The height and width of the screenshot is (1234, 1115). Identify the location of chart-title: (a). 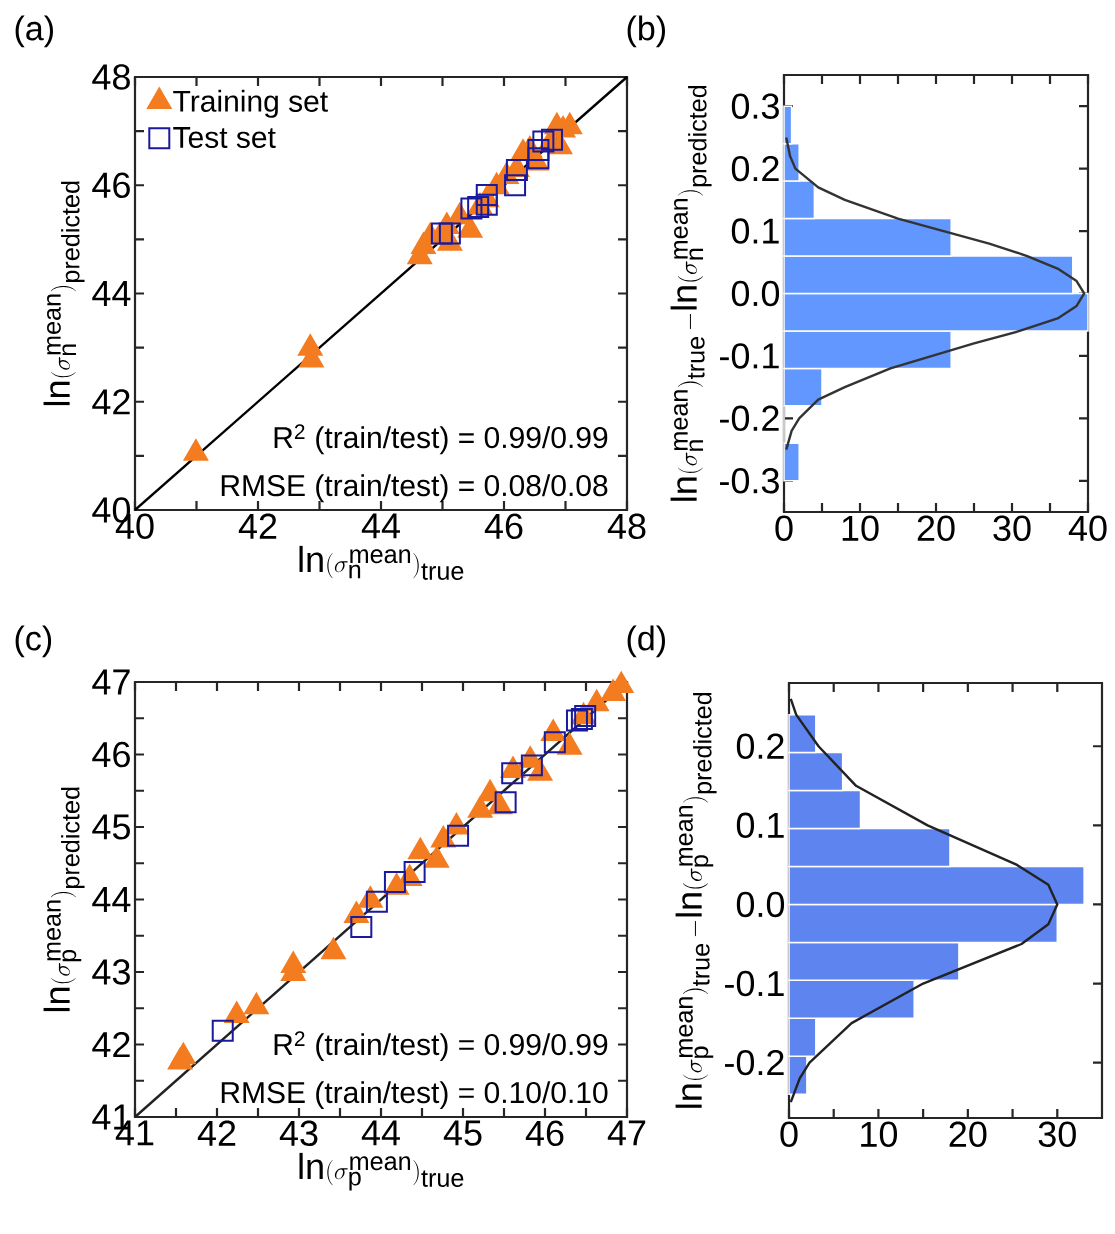
(34, 31).